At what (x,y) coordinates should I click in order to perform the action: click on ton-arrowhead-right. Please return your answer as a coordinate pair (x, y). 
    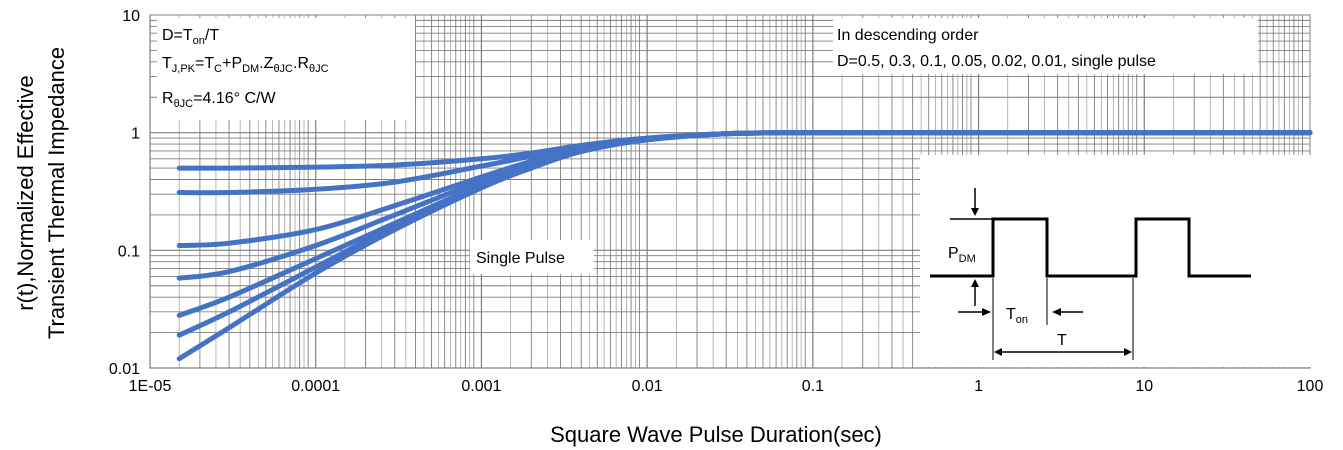
    Looking at the image, I should click on (1056, 312).